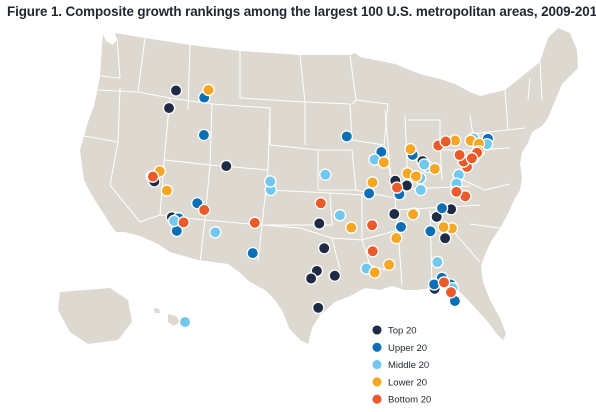 Image resolution: width=596 pixels, height=412 pixels. I want to click on legend-swatch-upper, so click(377, 347).